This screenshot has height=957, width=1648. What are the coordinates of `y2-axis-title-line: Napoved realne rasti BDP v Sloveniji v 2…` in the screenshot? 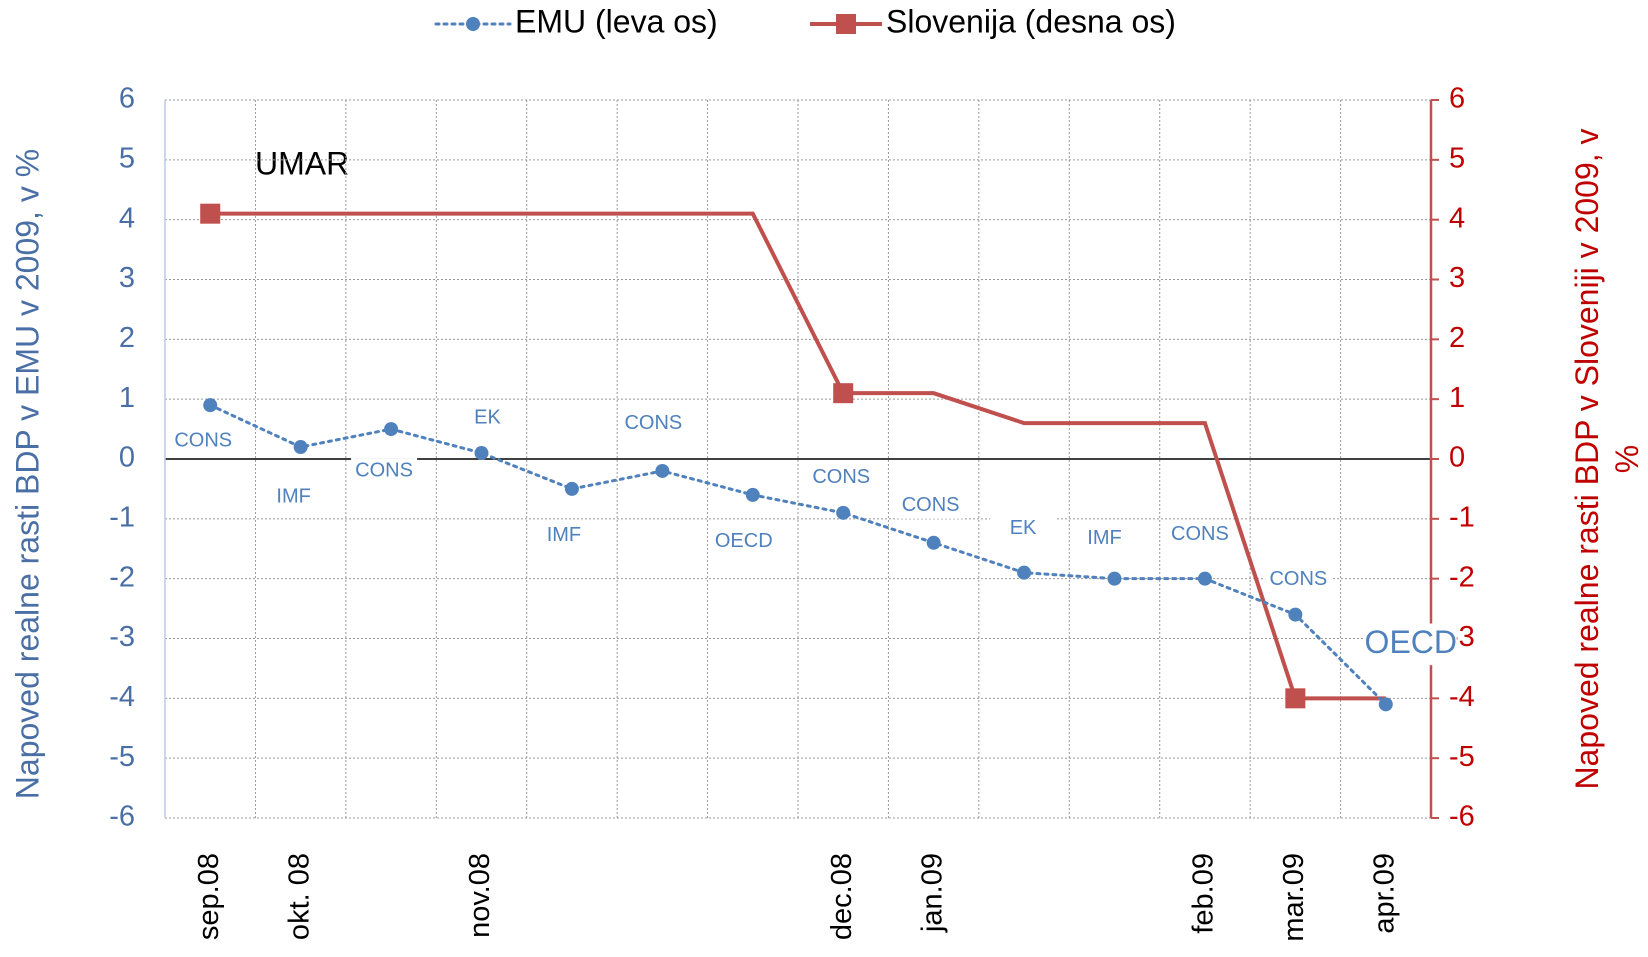 It's located at (1587, 458).